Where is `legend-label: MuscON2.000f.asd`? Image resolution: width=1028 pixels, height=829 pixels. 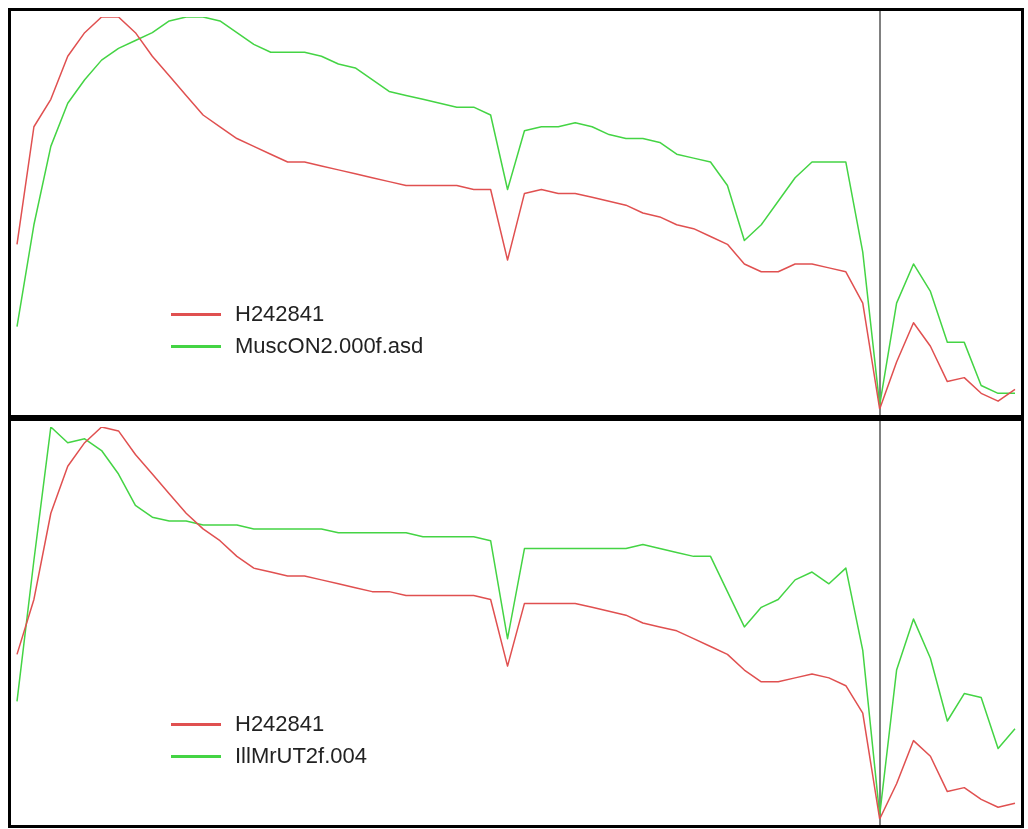
legend-label: MuscON2.000f.asd is located at coordinates (329, 346).